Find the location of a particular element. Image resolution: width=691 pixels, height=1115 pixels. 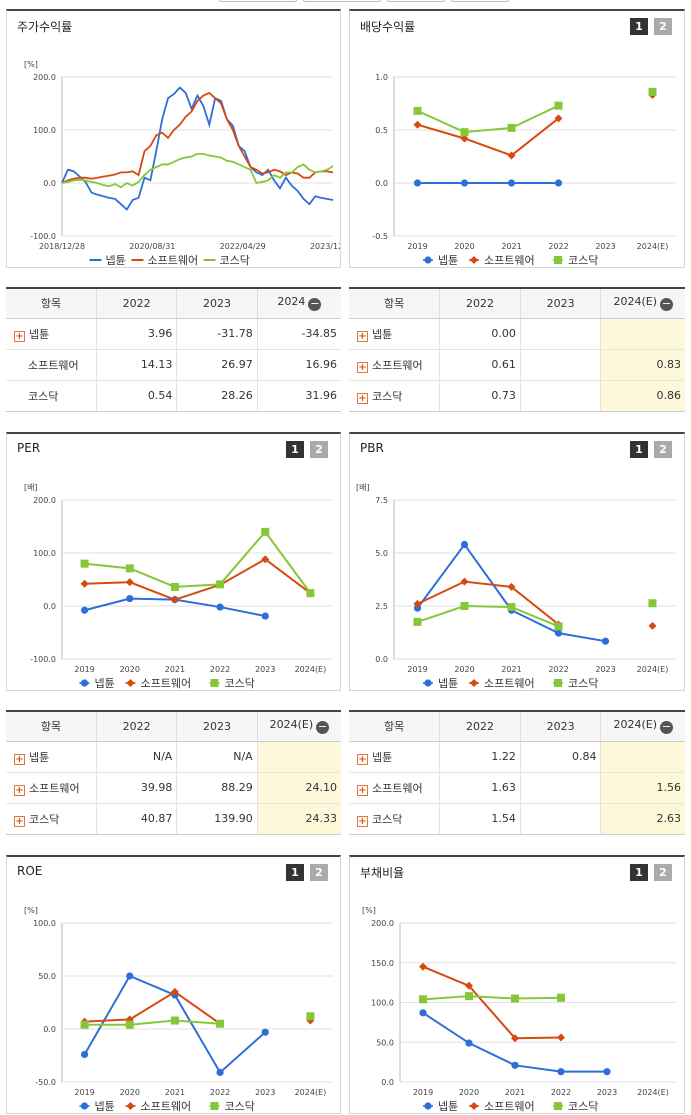

top-edge-controls is located at coordinates (345, 1).